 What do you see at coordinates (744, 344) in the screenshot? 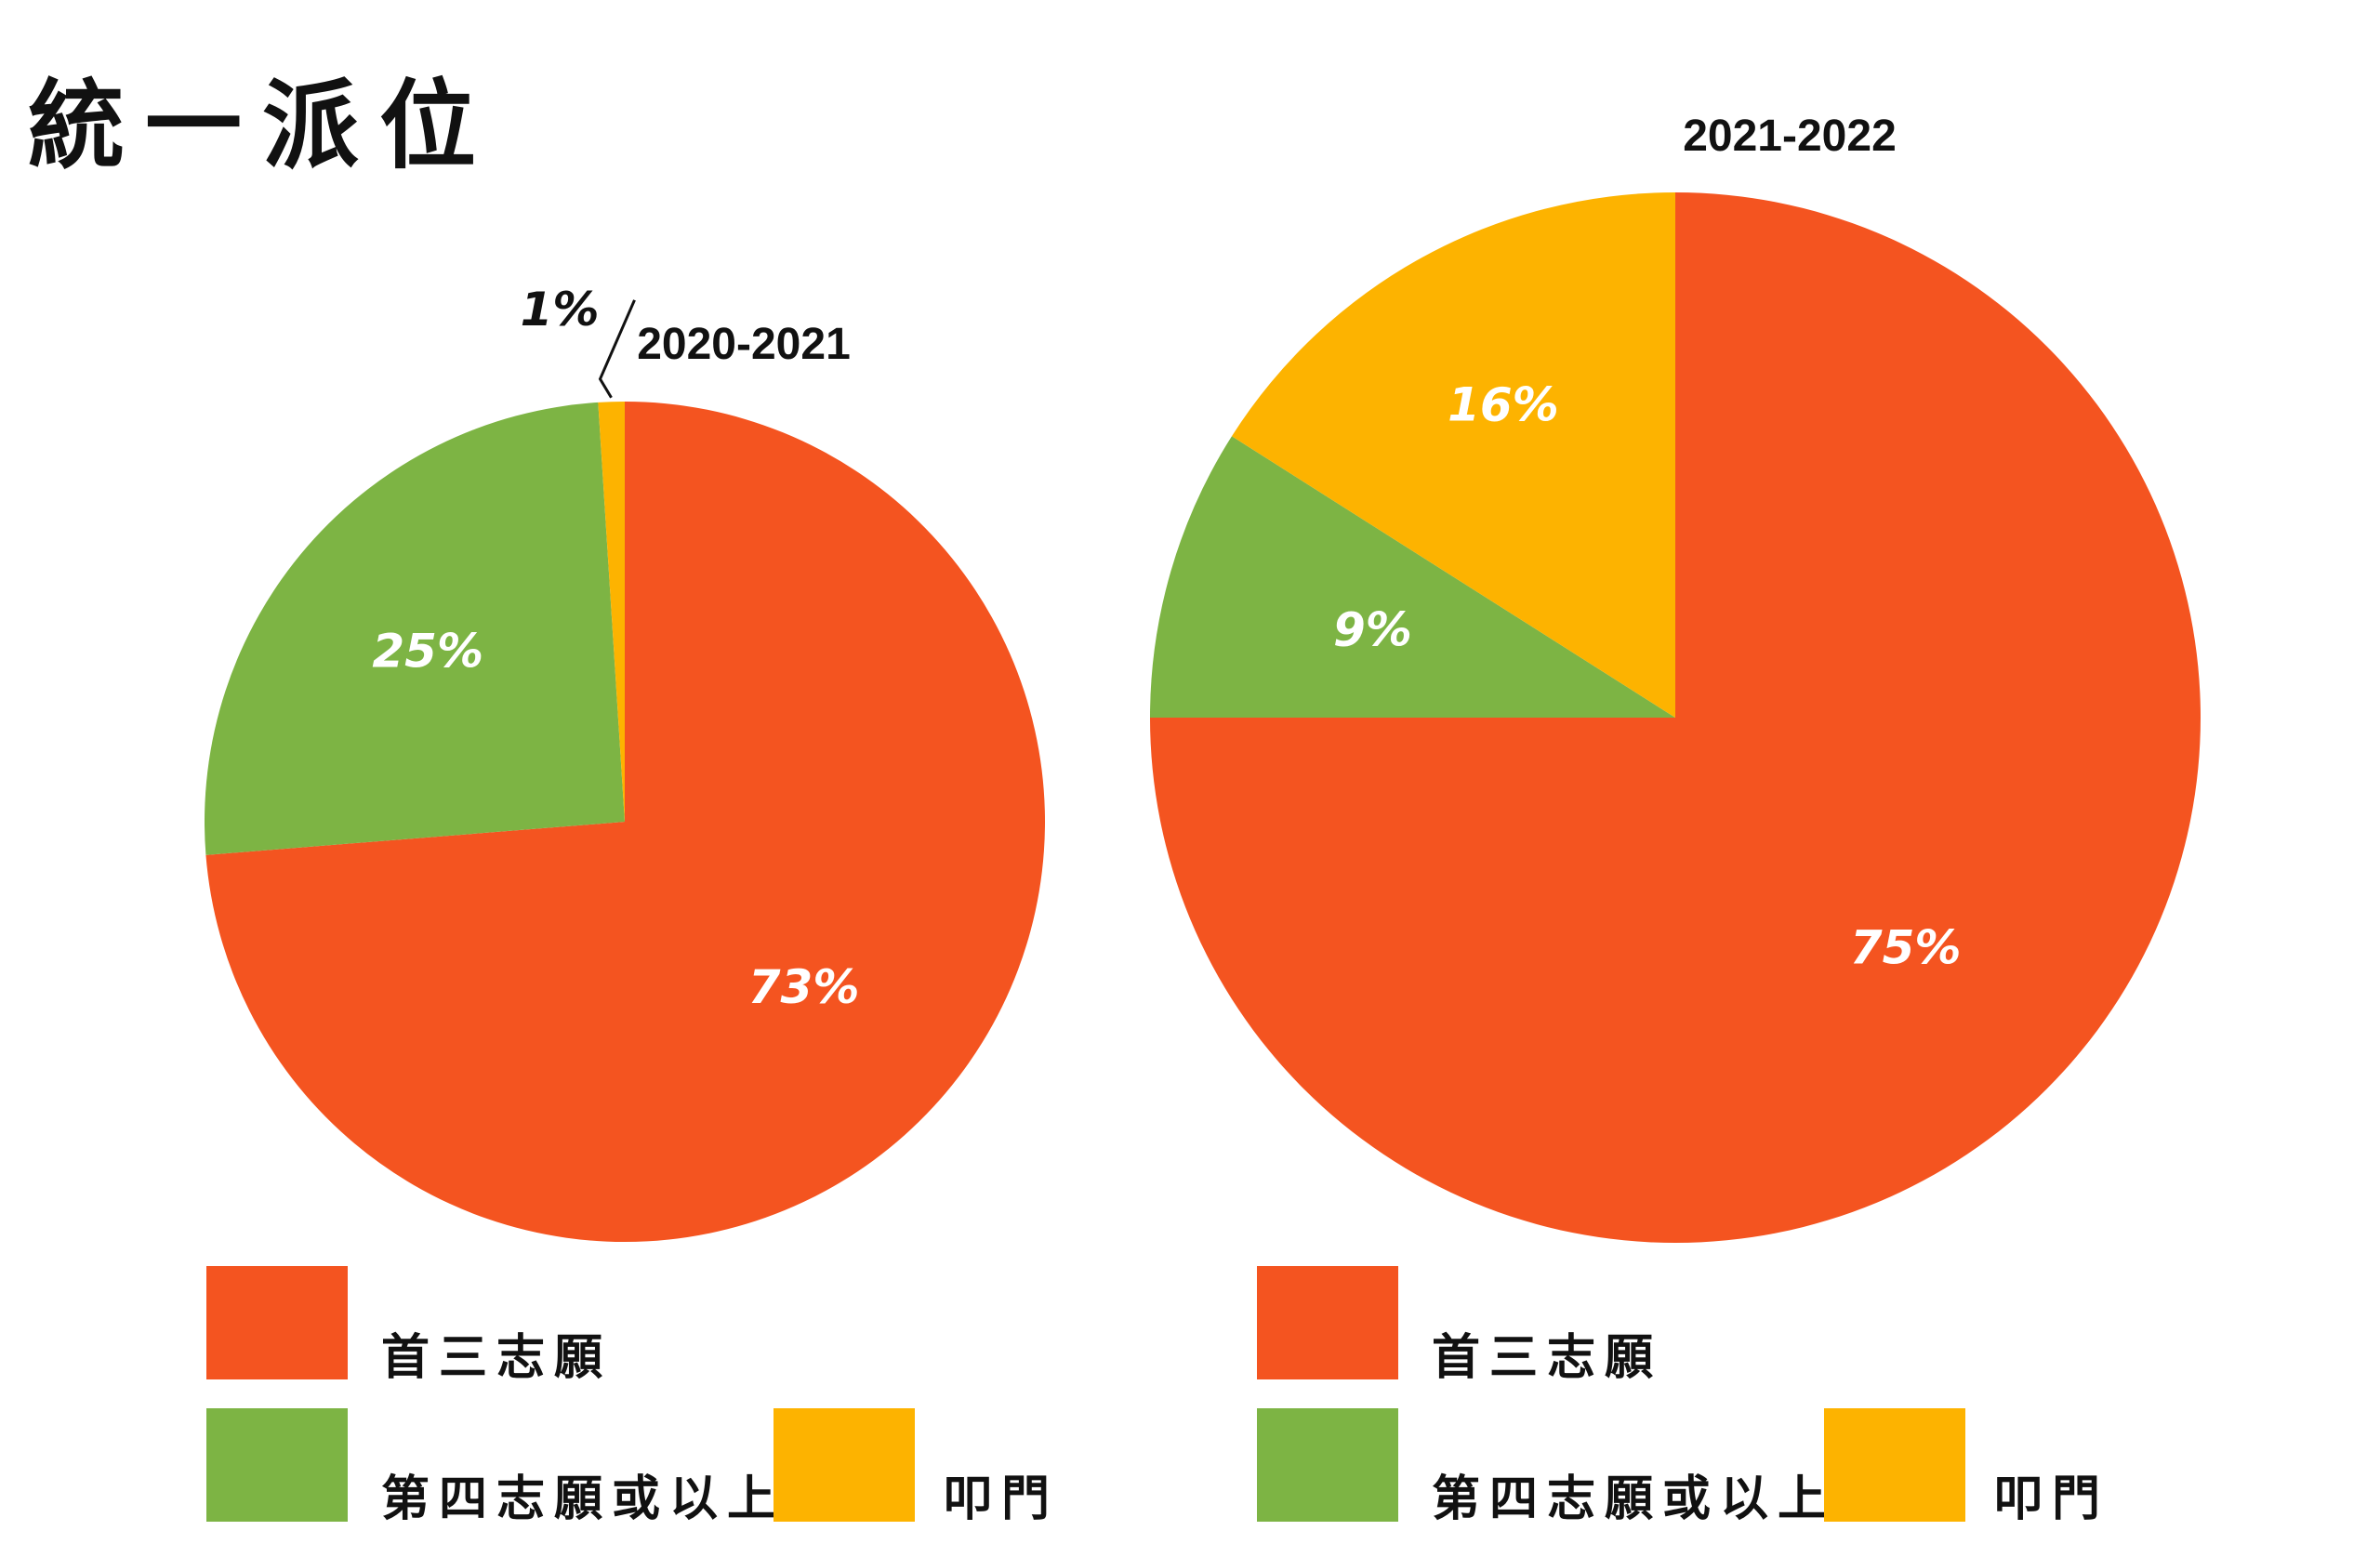
I see `chart-title-2020-2021: 2020-2021` at bounding box center [744, 344].